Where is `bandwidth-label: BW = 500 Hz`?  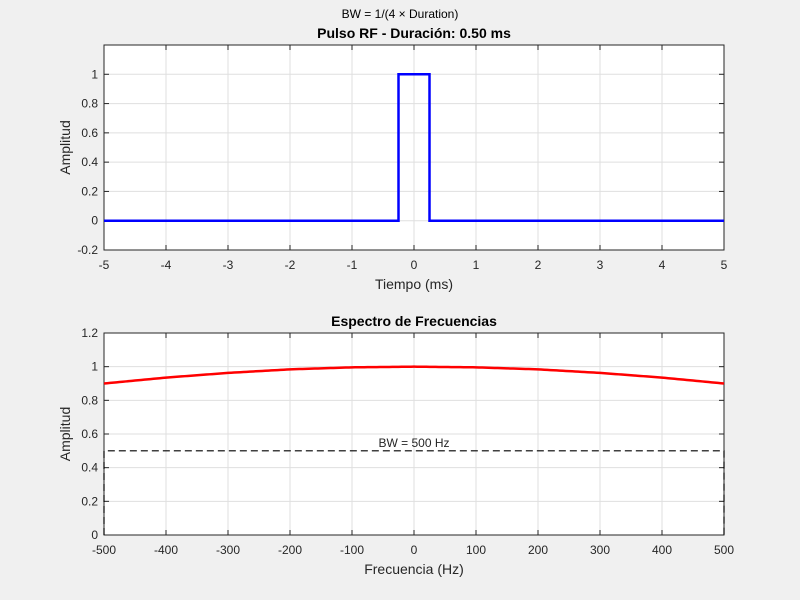 bandwidth-label: BW = 500 Hz is located at coordinates (413, 443).